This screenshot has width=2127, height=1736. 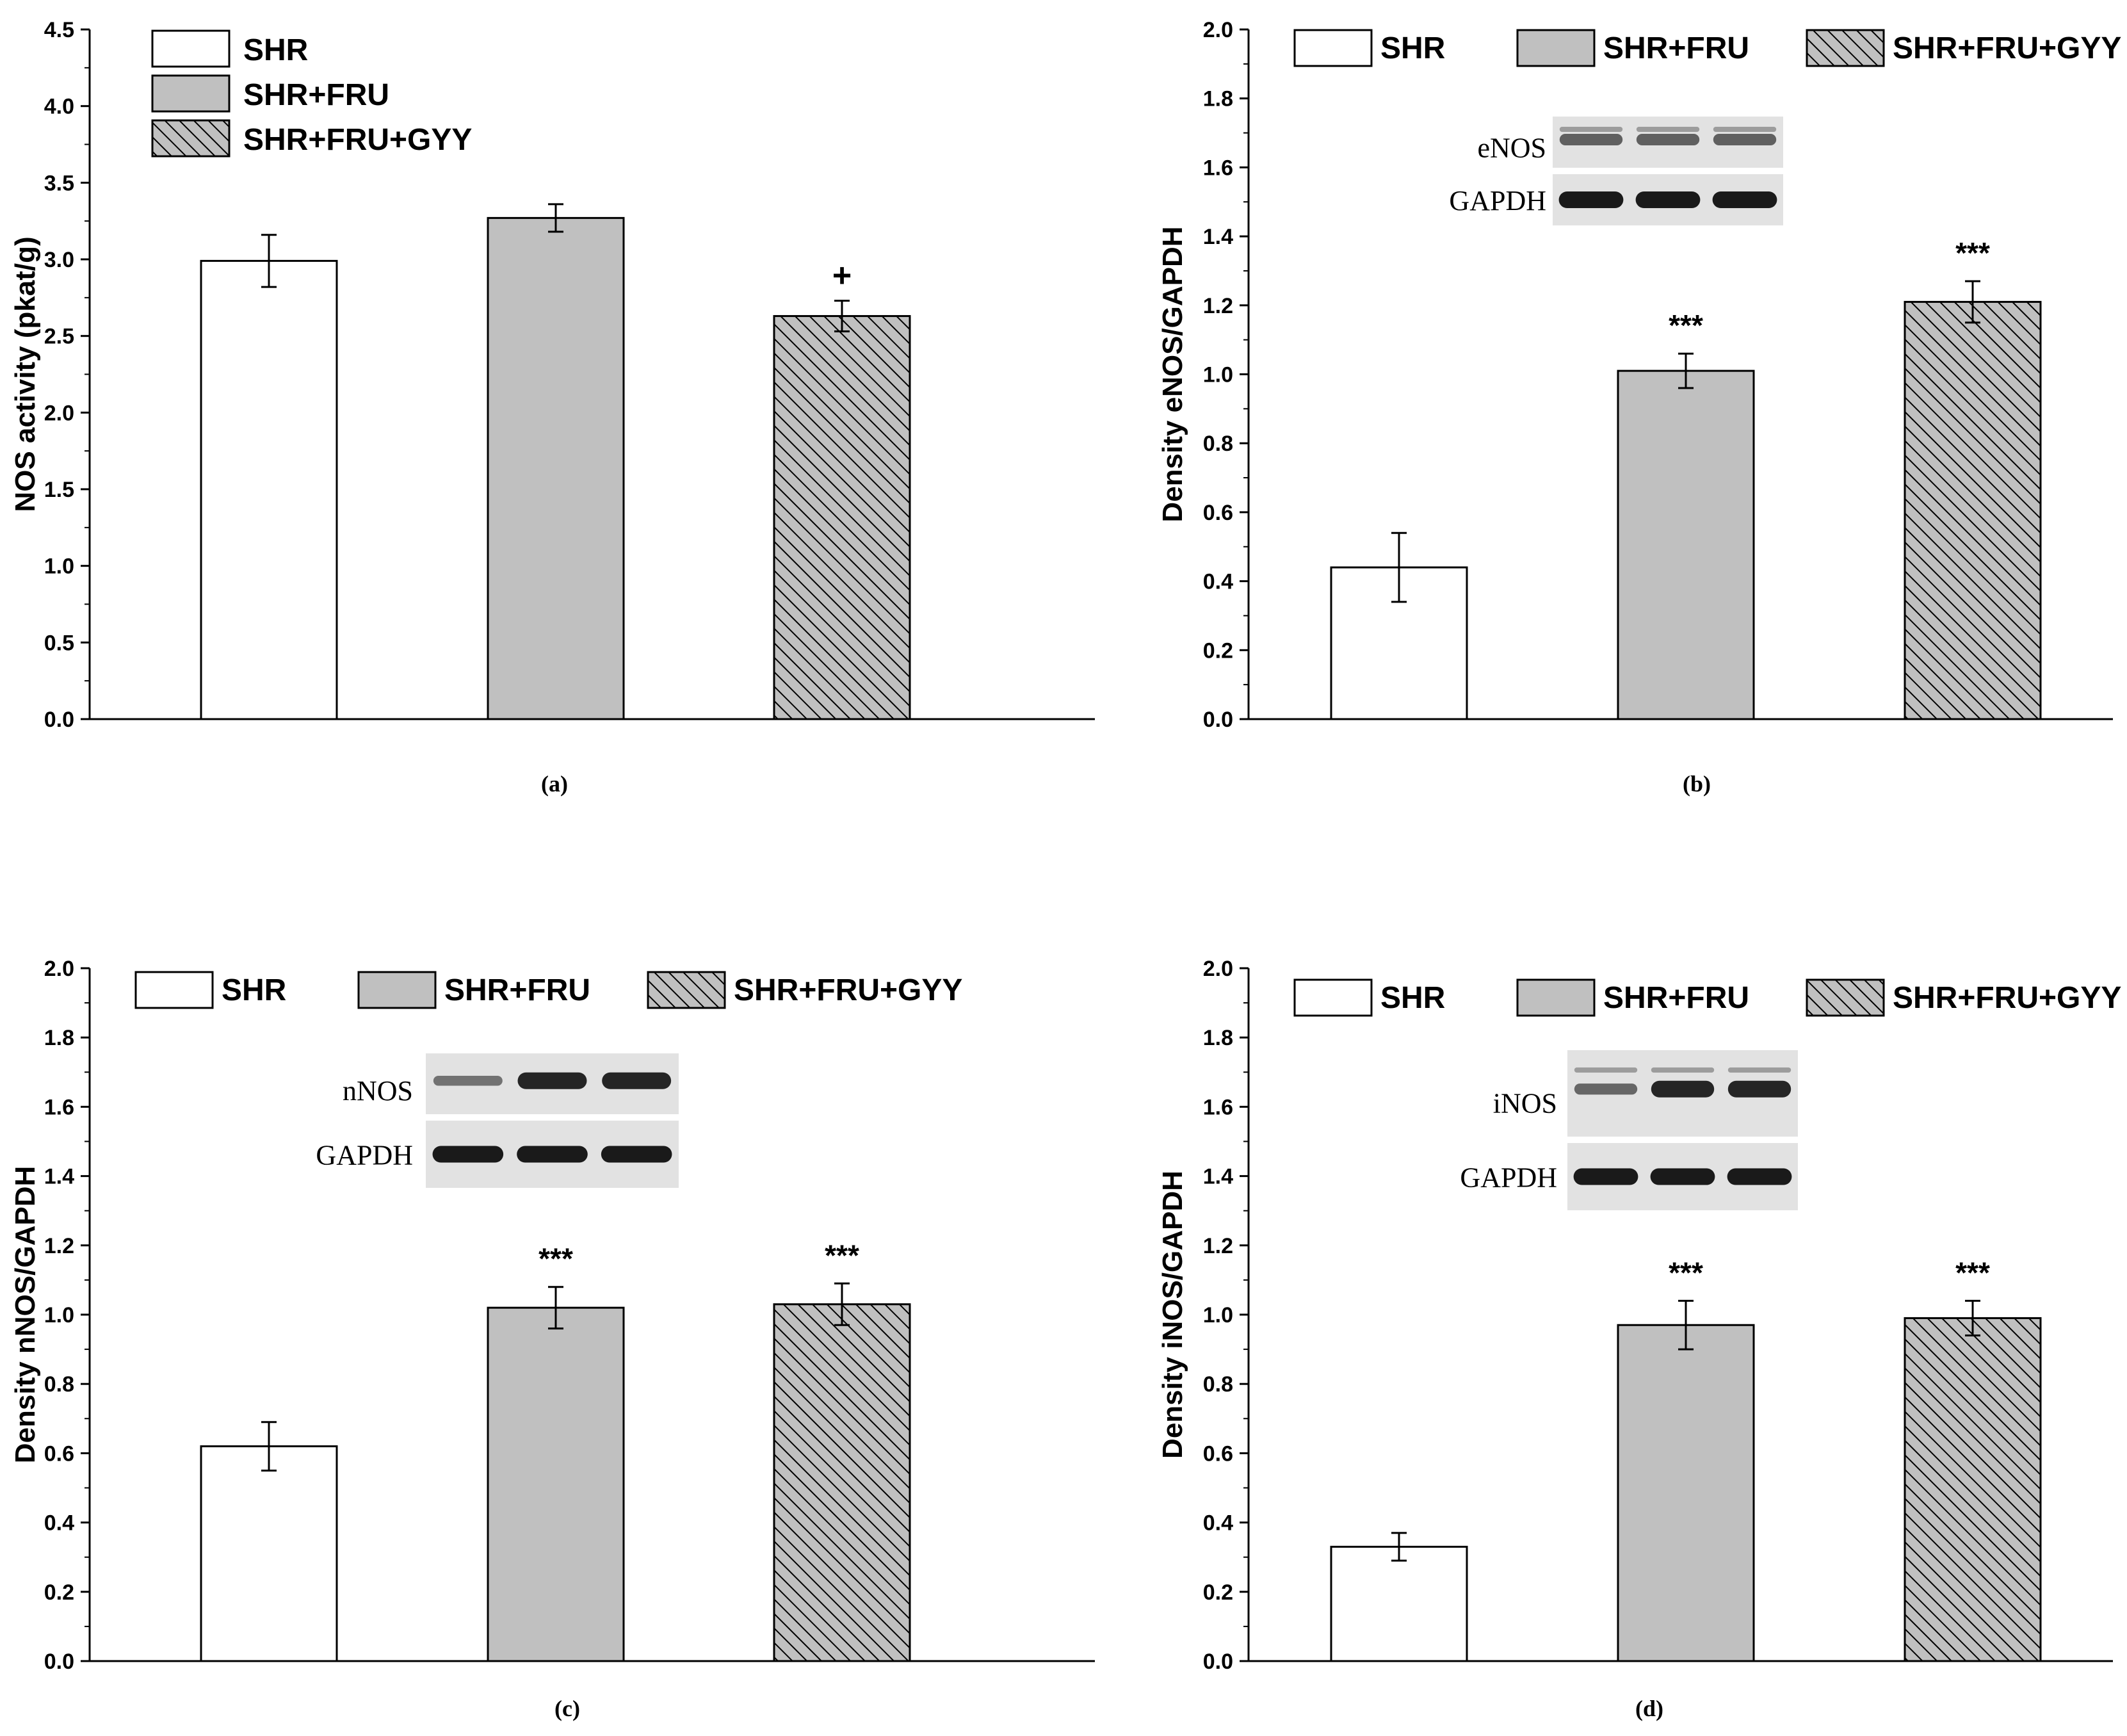 What do you see at coordinates (59, 337) in the screenshot?
I see `y-tick-label: 2.5` at bounding box center [59, 337].